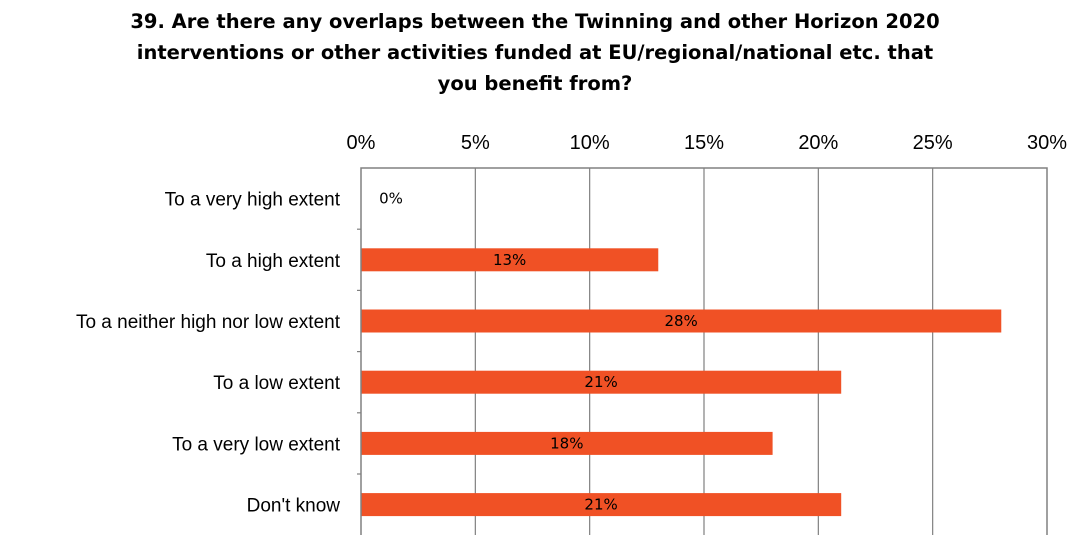 This screenshot has height=535, width=1070. I want to click on x-tick-label: 20%, so click(818, 143).